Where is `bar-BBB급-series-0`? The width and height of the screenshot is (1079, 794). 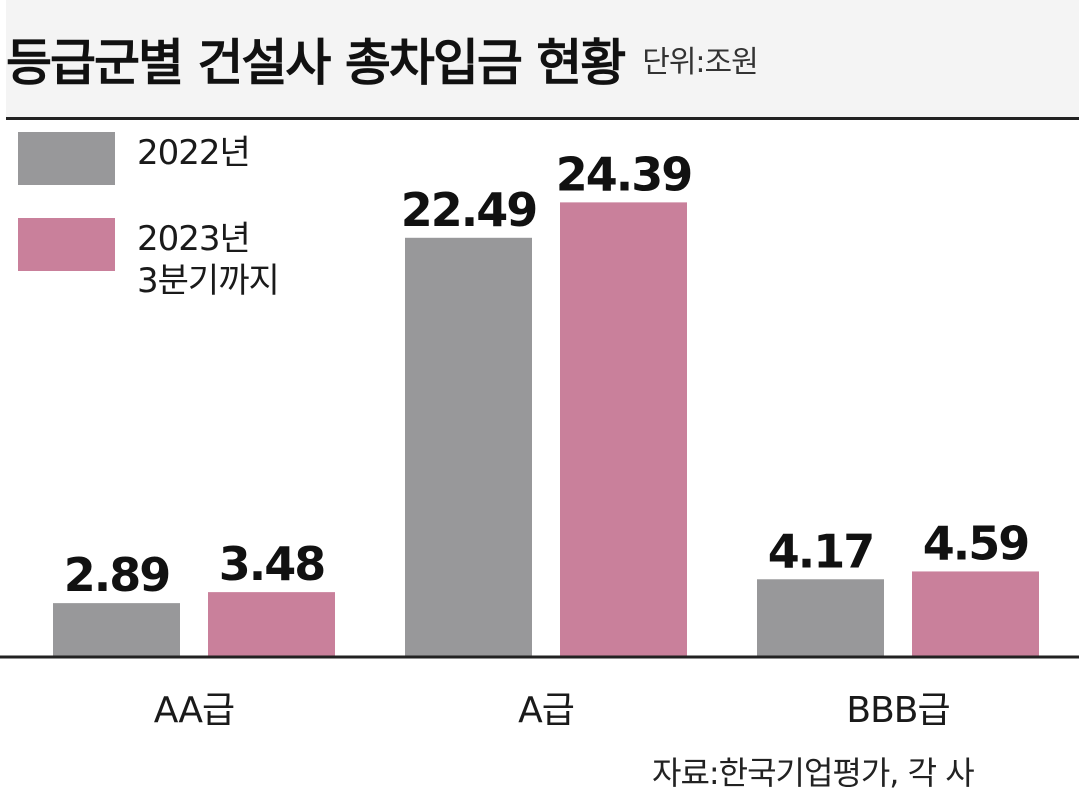
bar-BBB급-series-0 is located at coordinates (820, 618).